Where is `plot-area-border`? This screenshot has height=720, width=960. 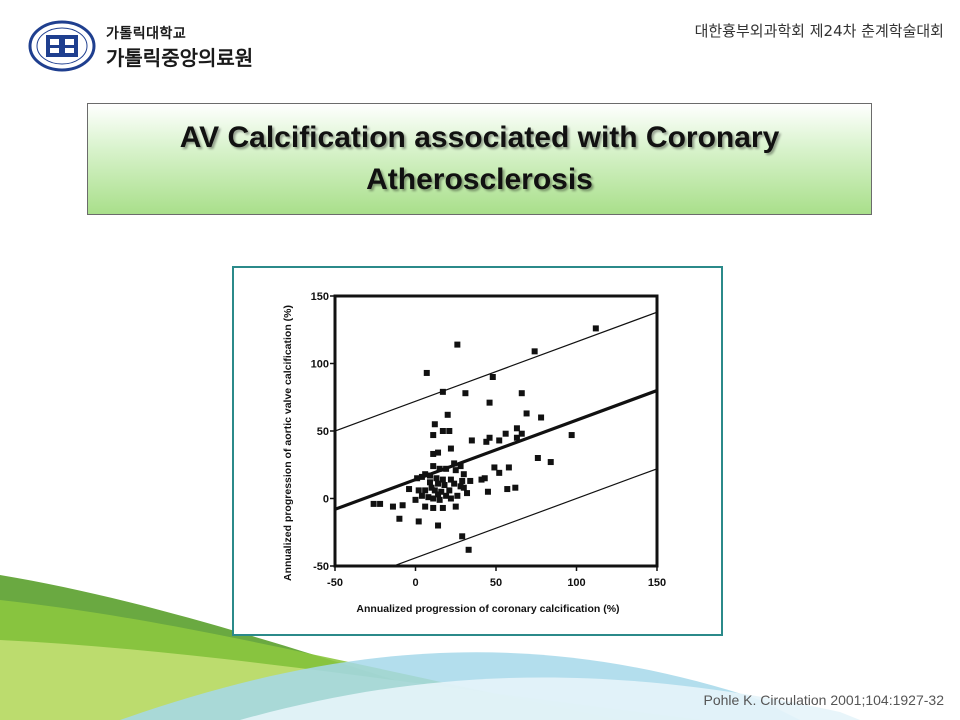 plot-area-border is located at coordinates (496, 431).